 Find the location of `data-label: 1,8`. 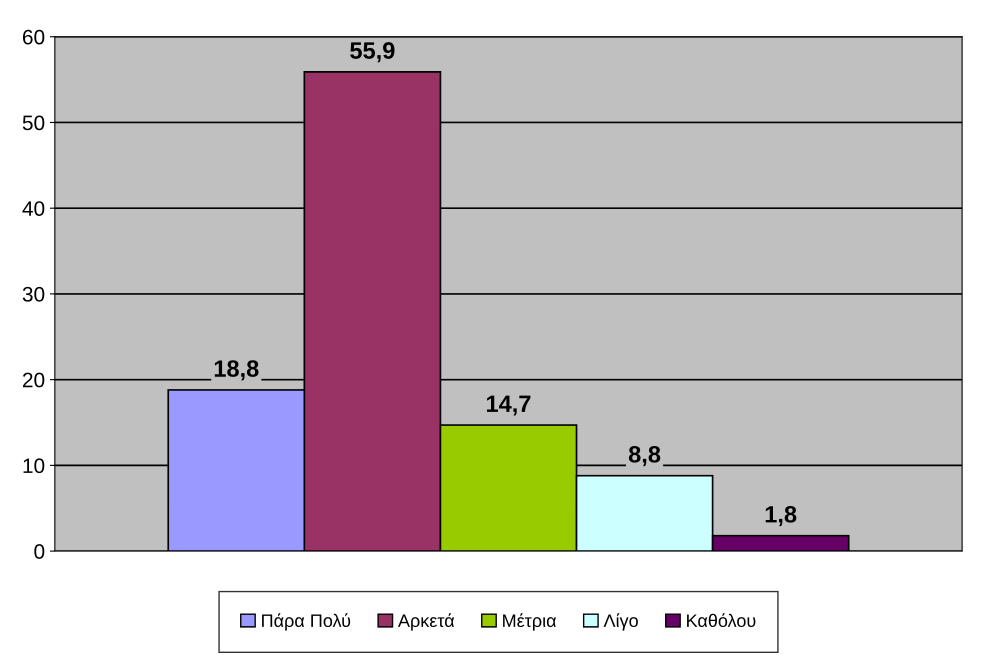

data-label: 1,8 is located at coordinates (781, 516).